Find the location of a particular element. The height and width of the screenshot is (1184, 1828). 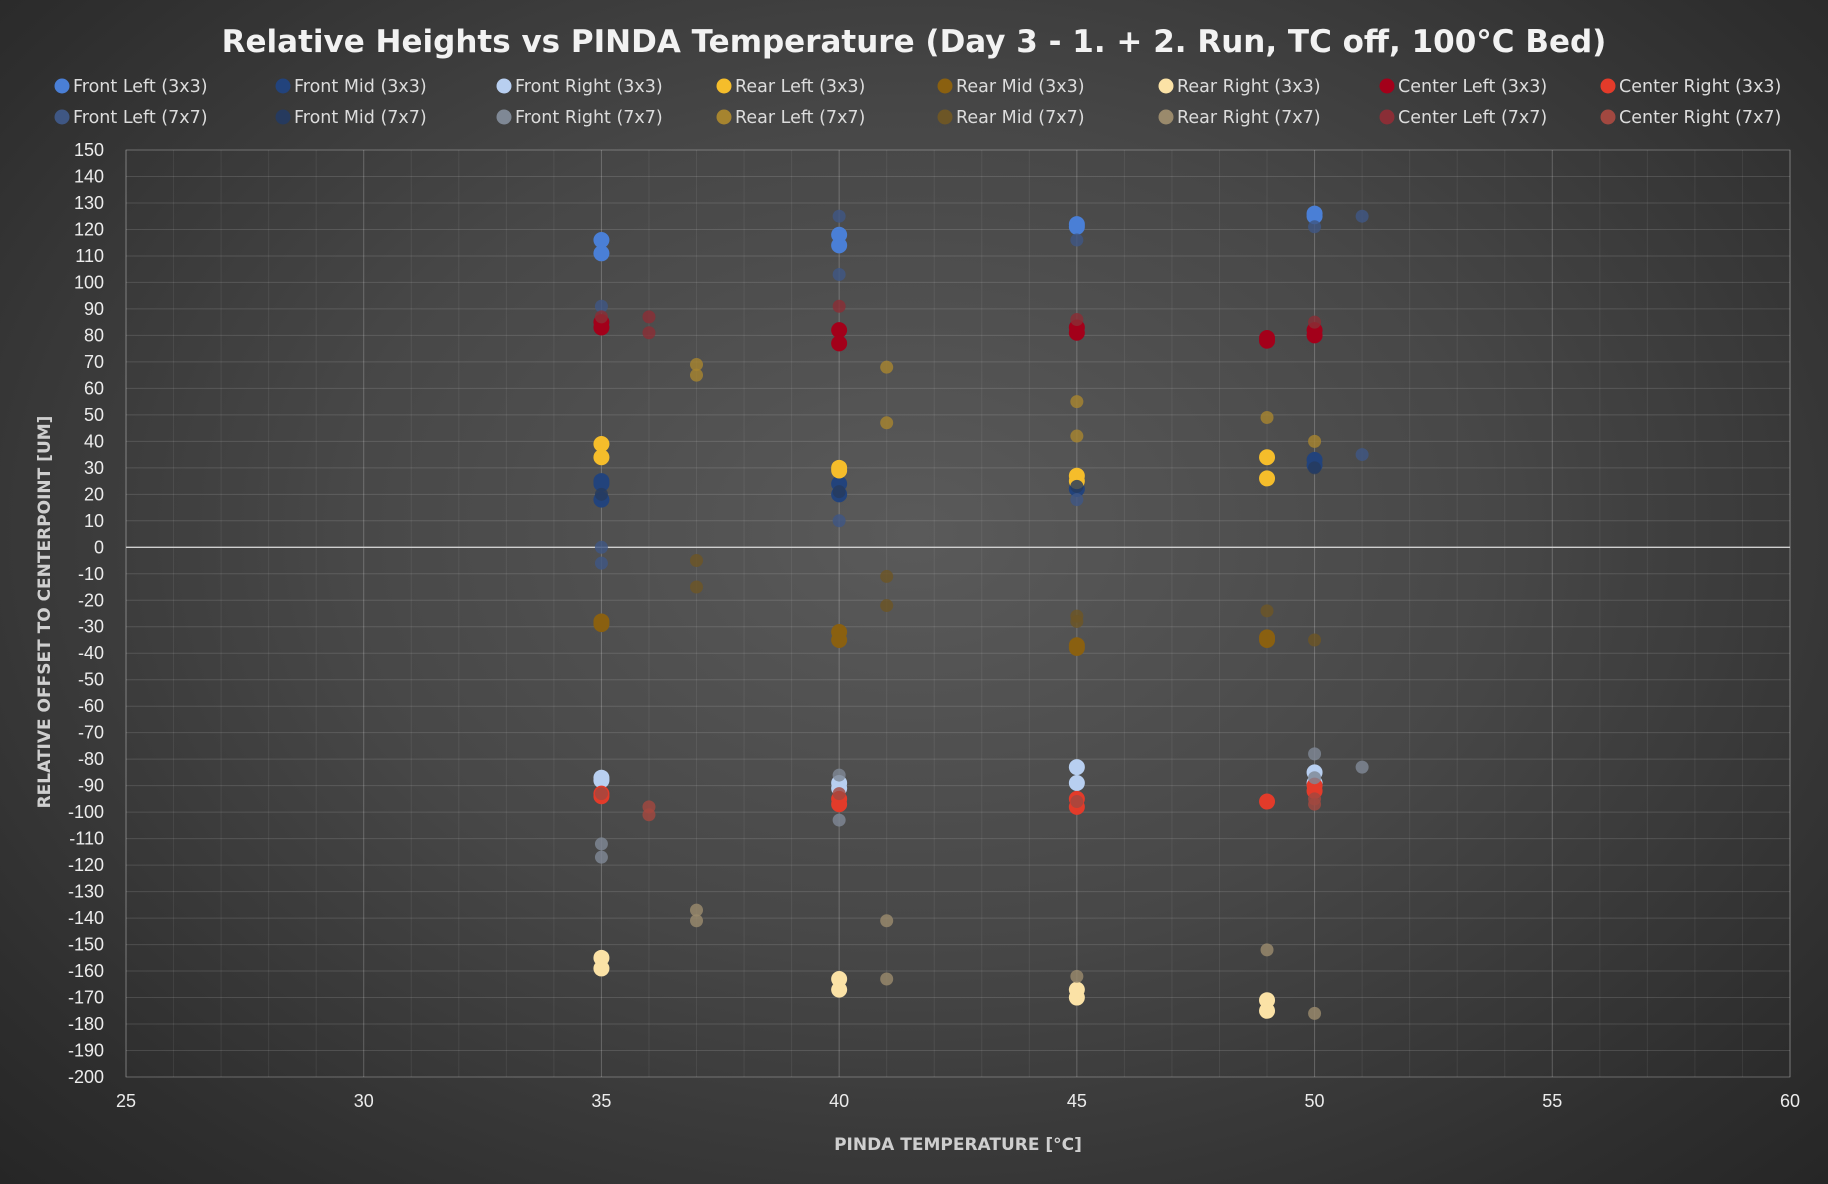

y-tick-label: -160 is located at coordinates (86, 971).